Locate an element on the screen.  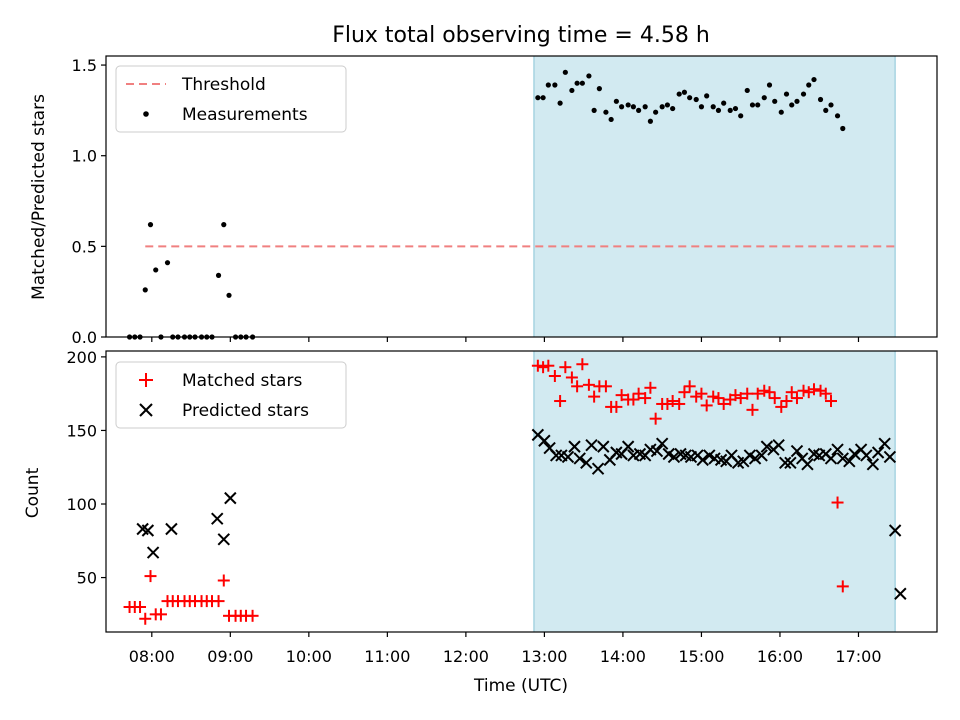
x-tick-label: 09:00 is located at coordinates (230, 656).